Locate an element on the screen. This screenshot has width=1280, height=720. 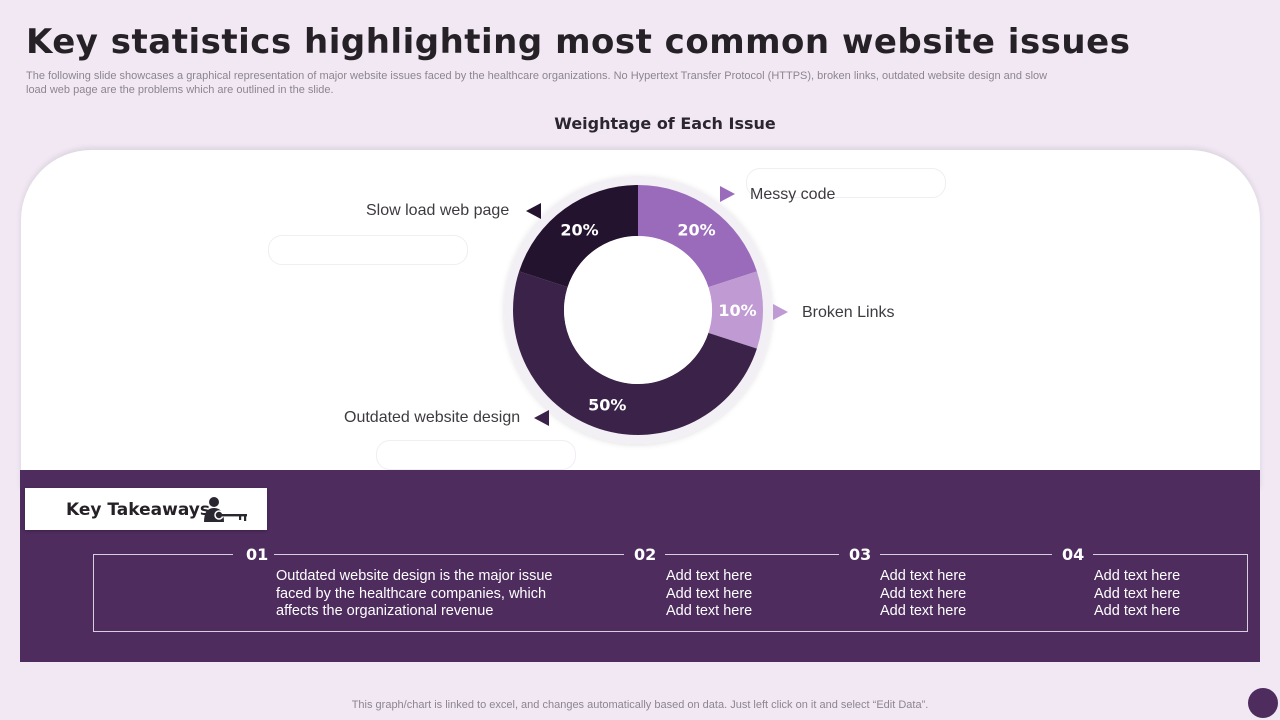
person-key-icon is located at coordinates (225, 509).